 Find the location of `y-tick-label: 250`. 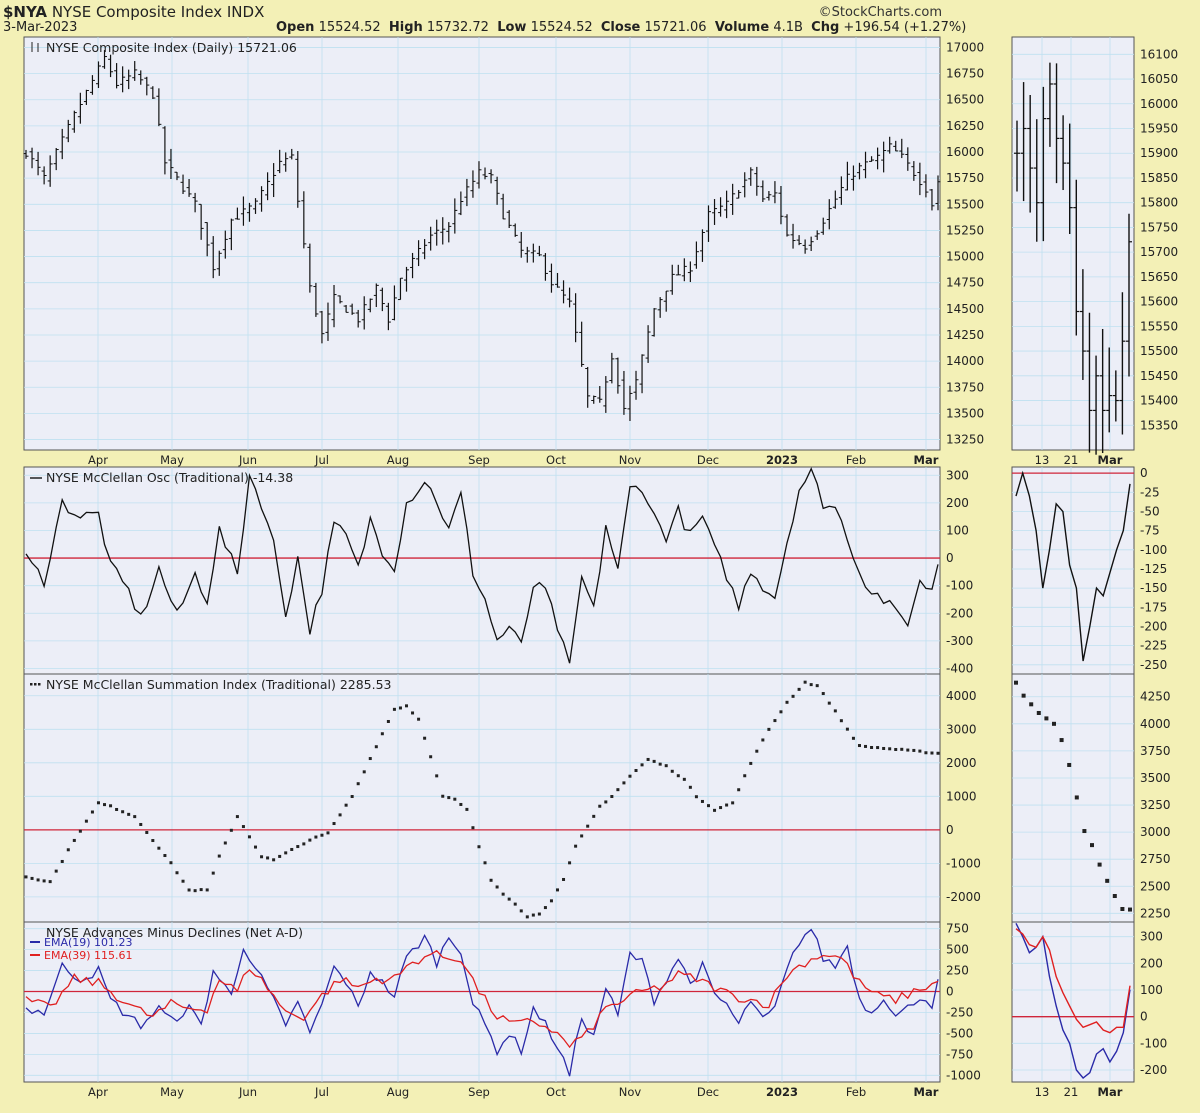

y-tick-label: 250 is located at coordinates (957, 971).